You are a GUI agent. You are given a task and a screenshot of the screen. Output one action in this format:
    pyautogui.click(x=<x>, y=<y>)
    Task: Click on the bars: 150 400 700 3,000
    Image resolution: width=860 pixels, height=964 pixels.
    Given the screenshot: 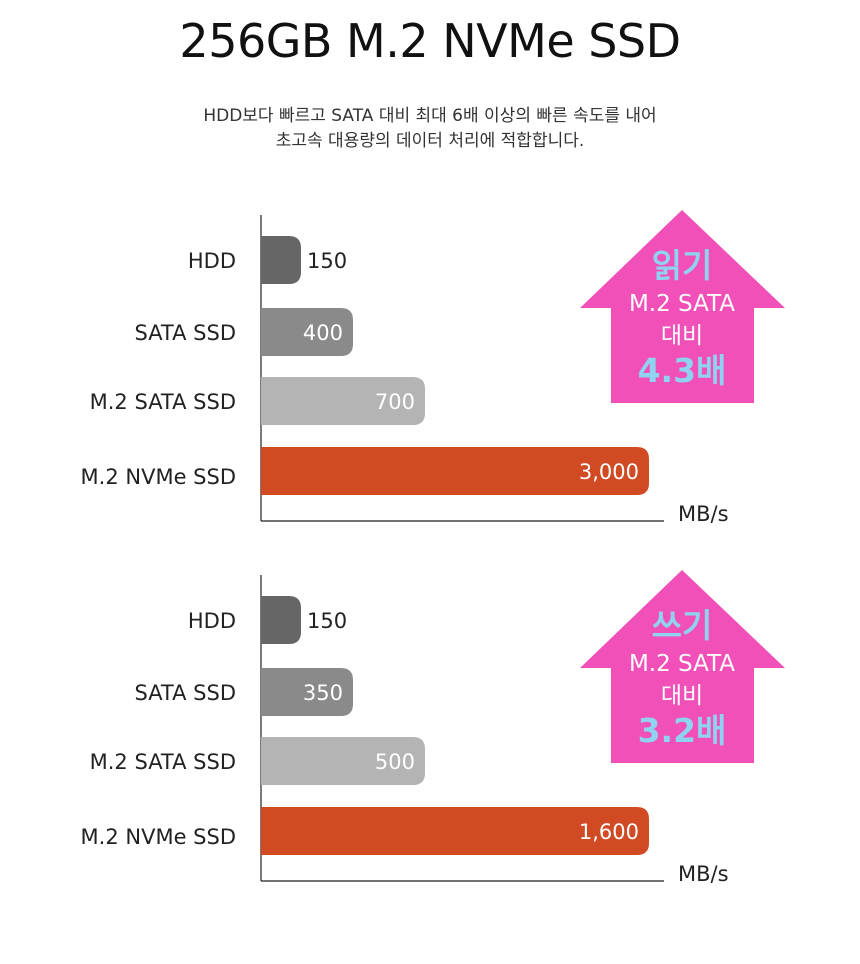 What is the action you would take?
    pyautogui.click(x=455, y=365)
    